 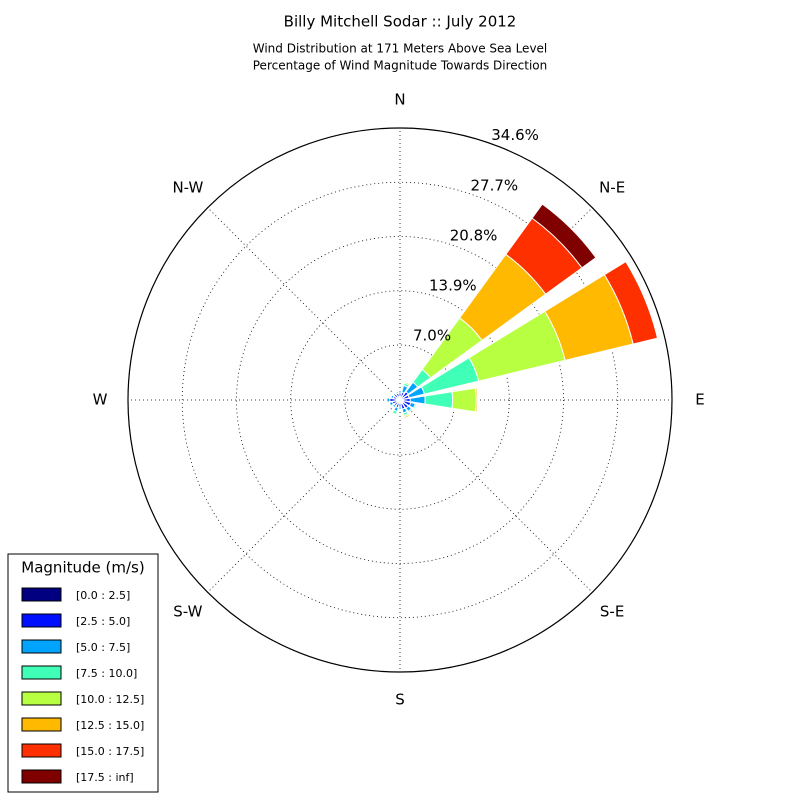 What do you see at coordinates (474, 235) in the screenshot?
I see `r-tick-label: 20.8%` at bounding box center [474, 235].